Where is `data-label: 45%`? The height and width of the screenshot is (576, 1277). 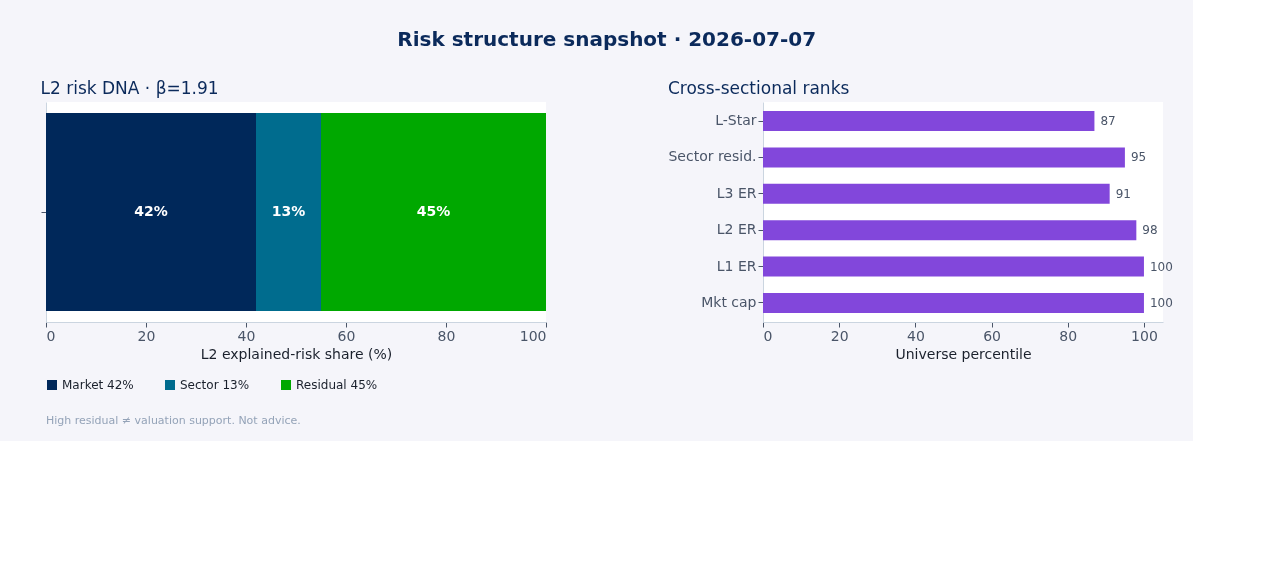
data-label: 45% is located at coordinates (433, 211).